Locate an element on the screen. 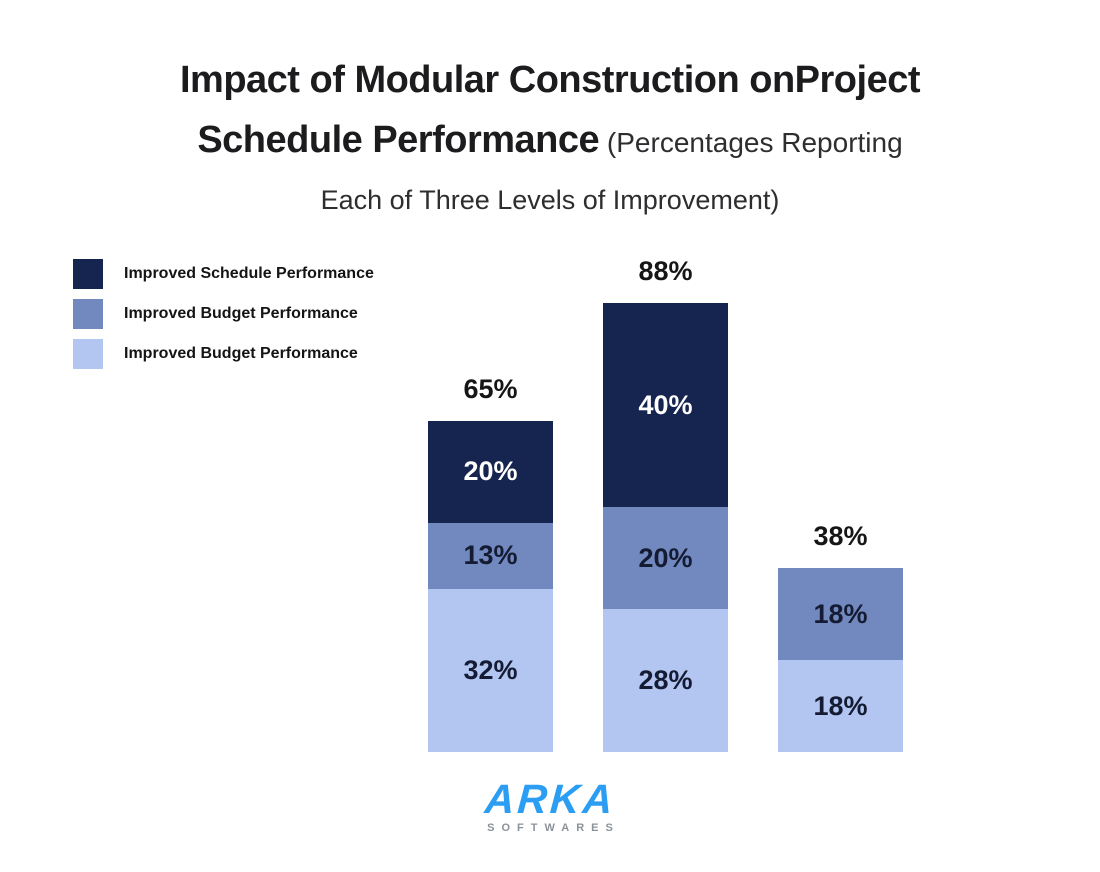  legend-item-schedule: Improved Schedule Performance is located at coordinates (223, 274).